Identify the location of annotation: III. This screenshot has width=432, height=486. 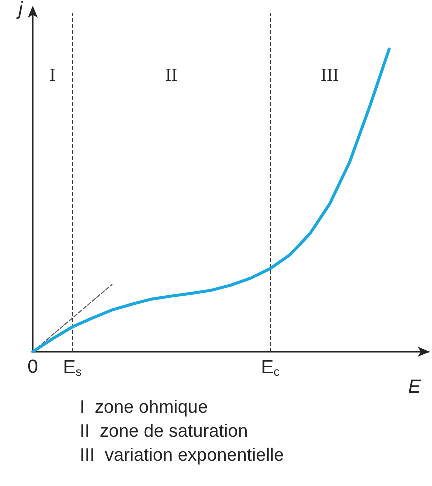
(330, 75).